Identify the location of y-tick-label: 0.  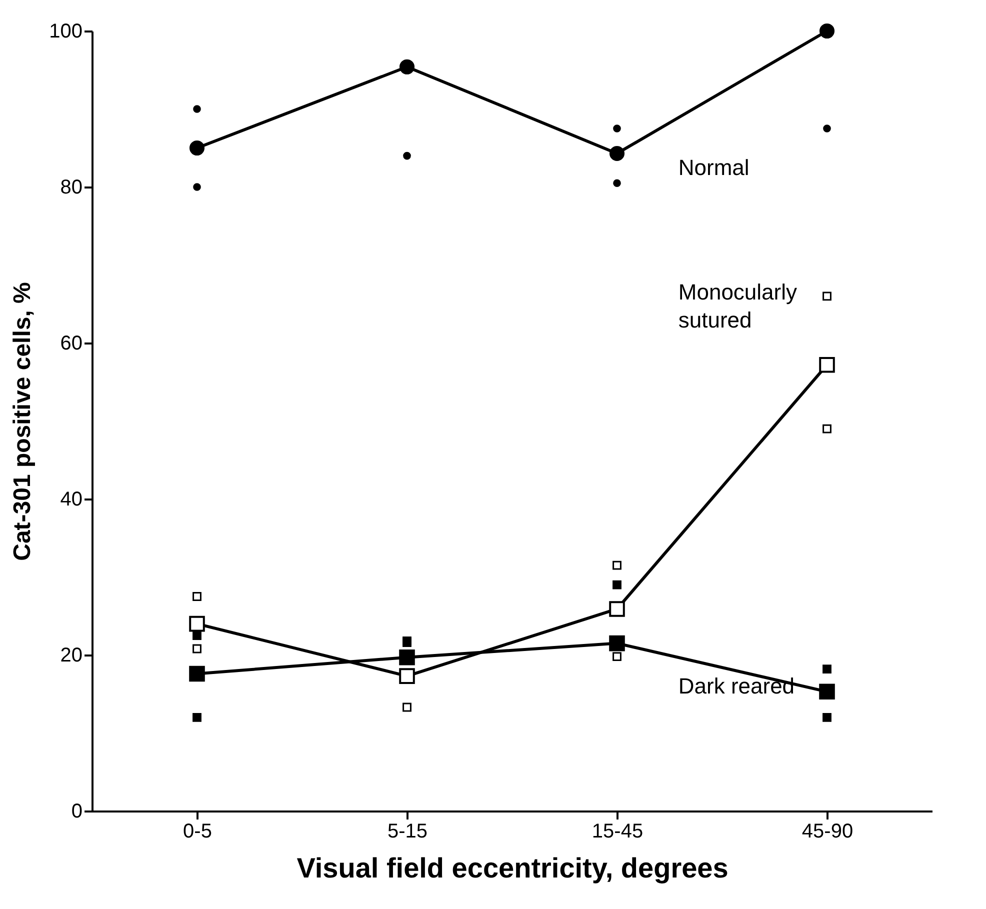
(76, 811).